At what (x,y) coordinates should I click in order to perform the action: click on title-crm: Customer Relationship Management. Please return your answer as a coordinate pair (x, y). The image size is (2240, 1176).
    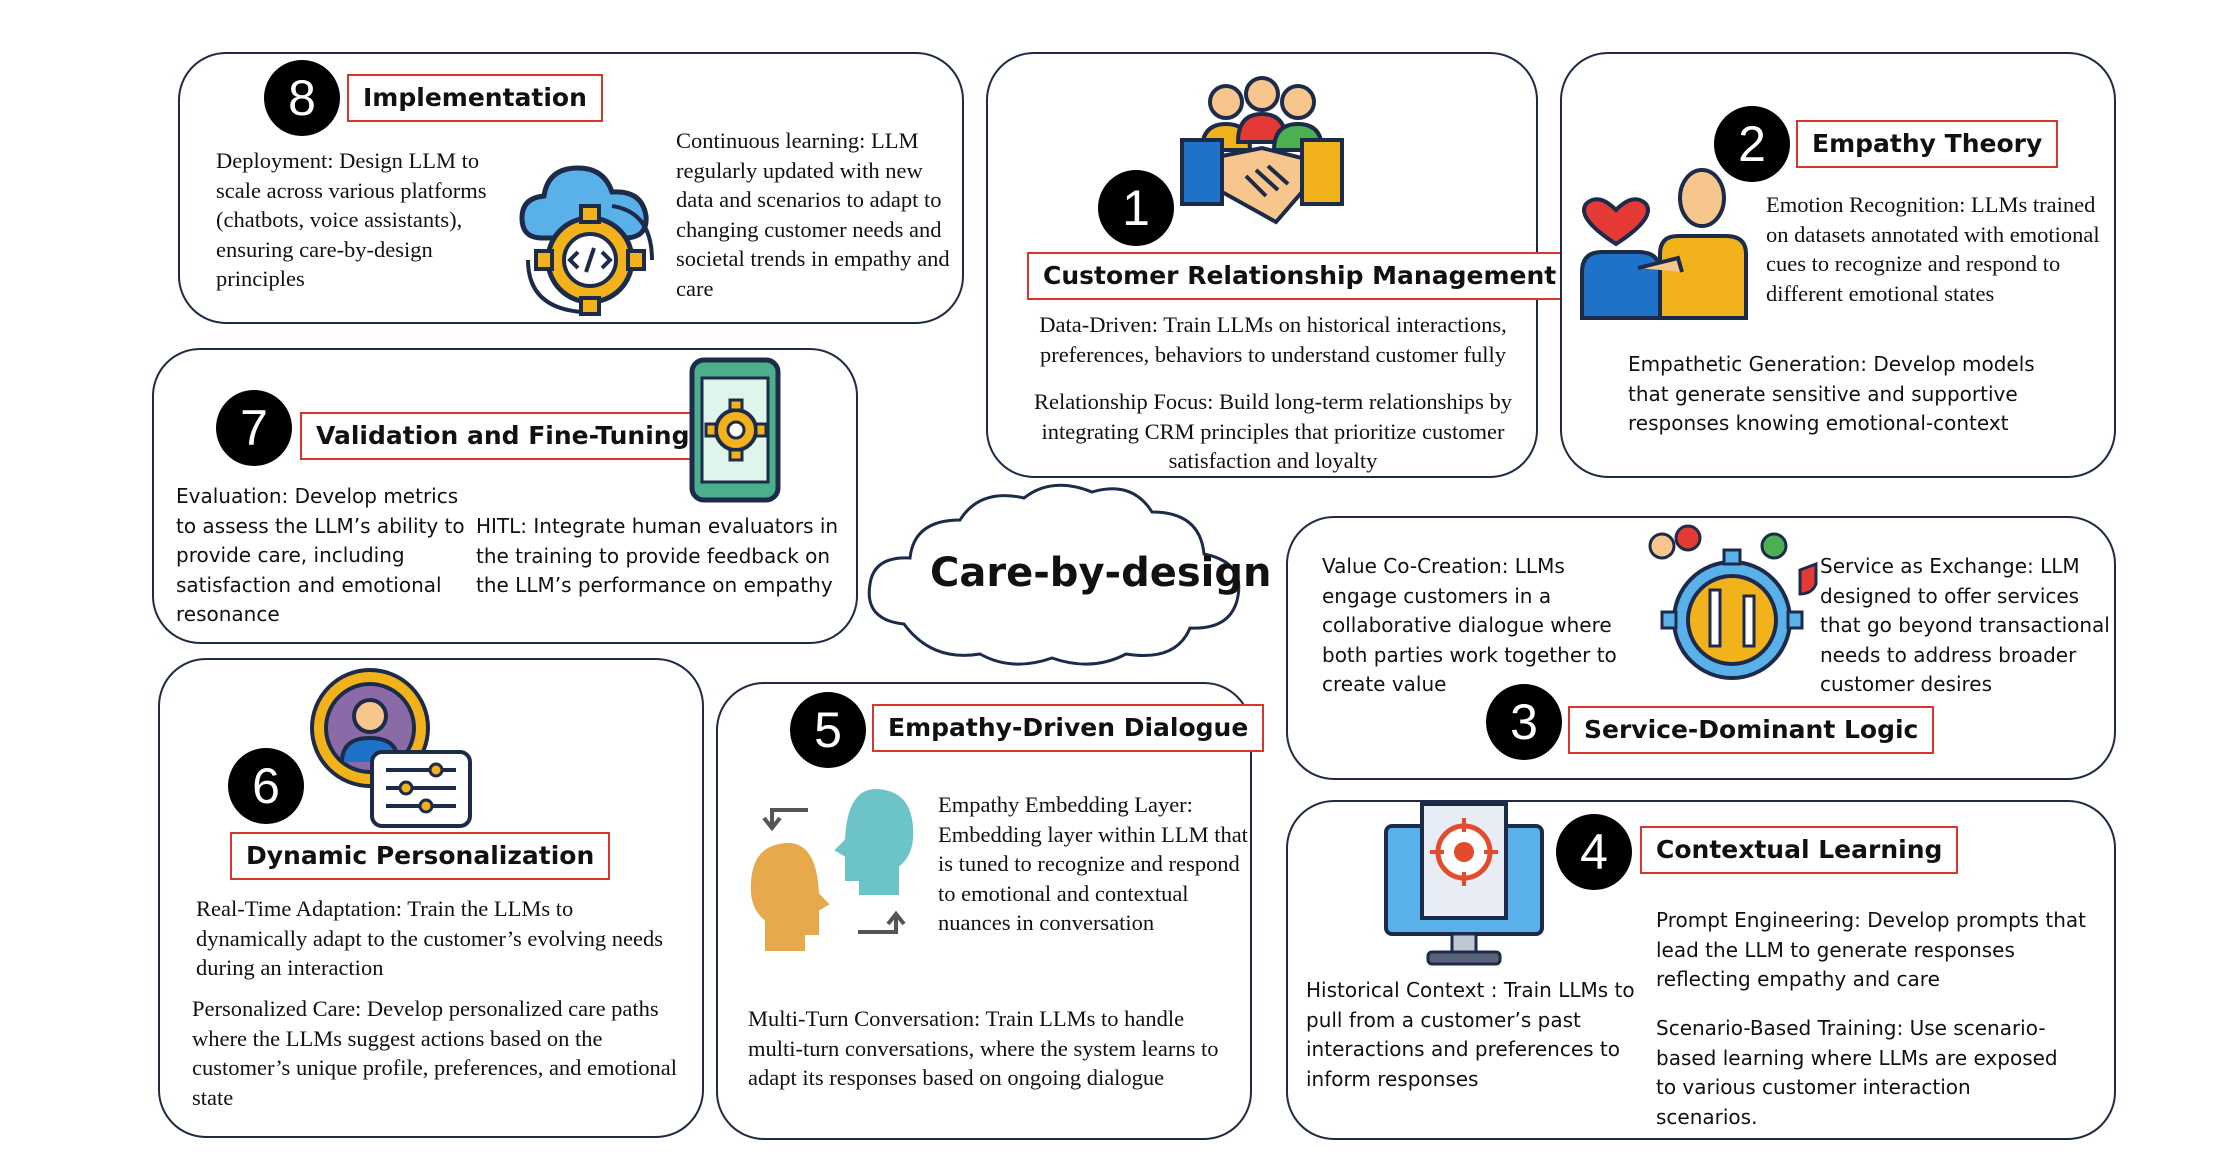
    Looking at the image, I should click on (1300, 276).